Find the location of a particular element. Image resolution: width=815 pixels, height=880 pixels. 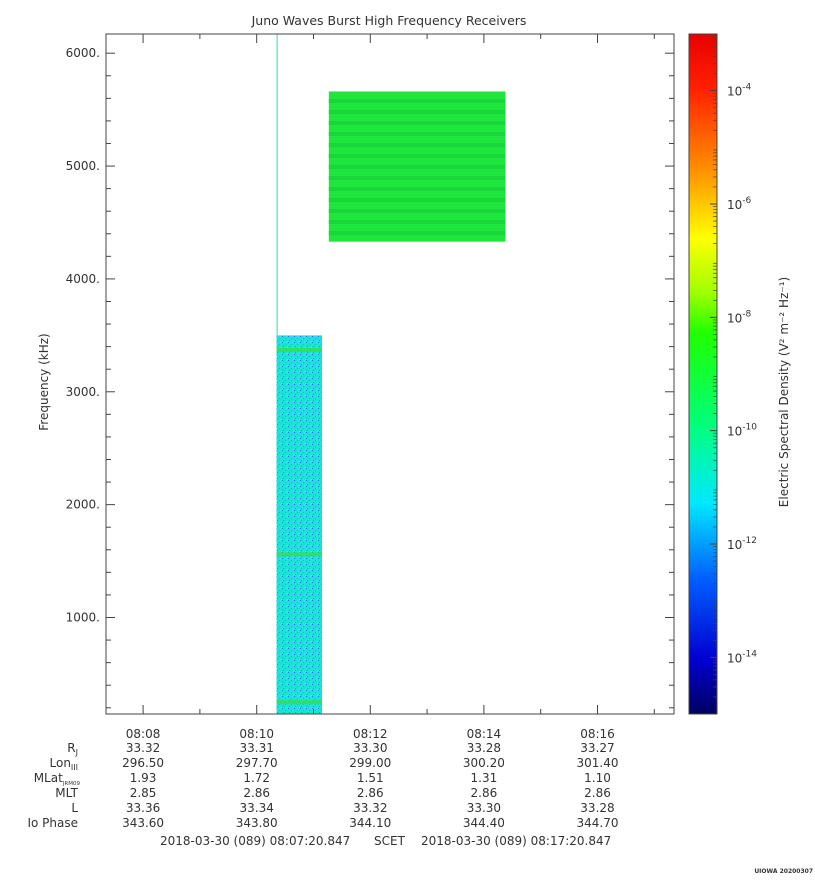

colorbar-tick-label: 10⁻¹⁴ is located at coordinates (742, 657).